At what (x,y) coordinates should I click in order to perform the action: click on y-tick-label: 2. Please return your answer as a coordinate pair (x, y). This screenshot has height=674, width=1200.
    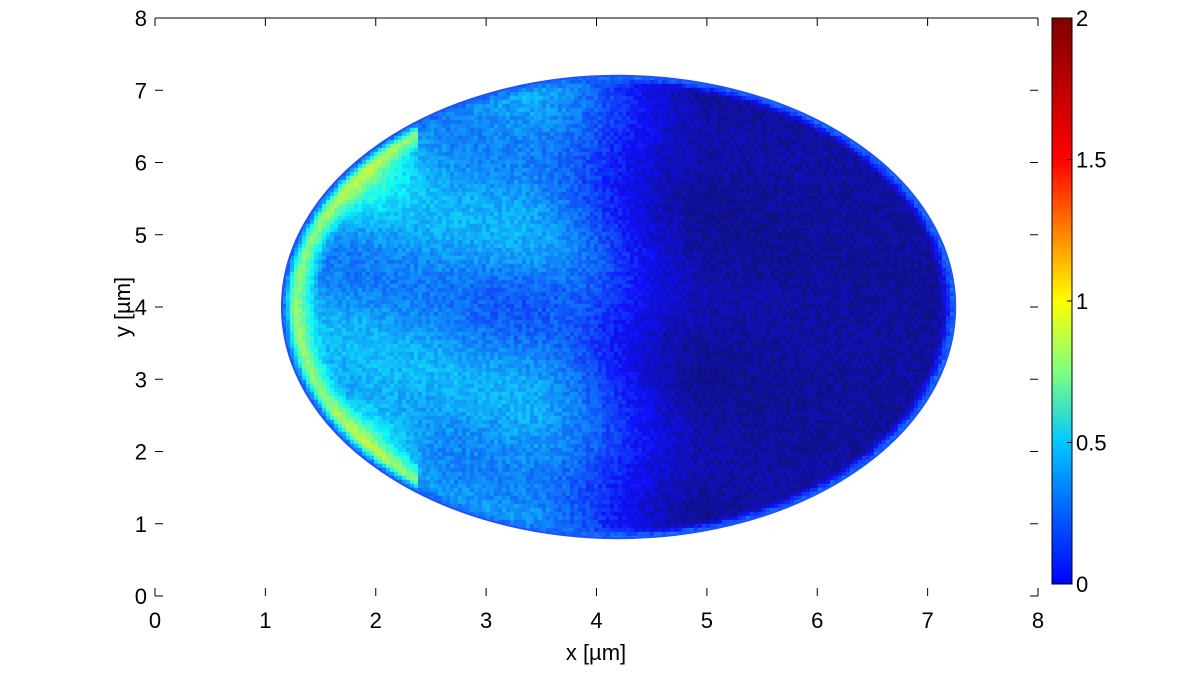
    Looking at the image, I should click on (141, 452).